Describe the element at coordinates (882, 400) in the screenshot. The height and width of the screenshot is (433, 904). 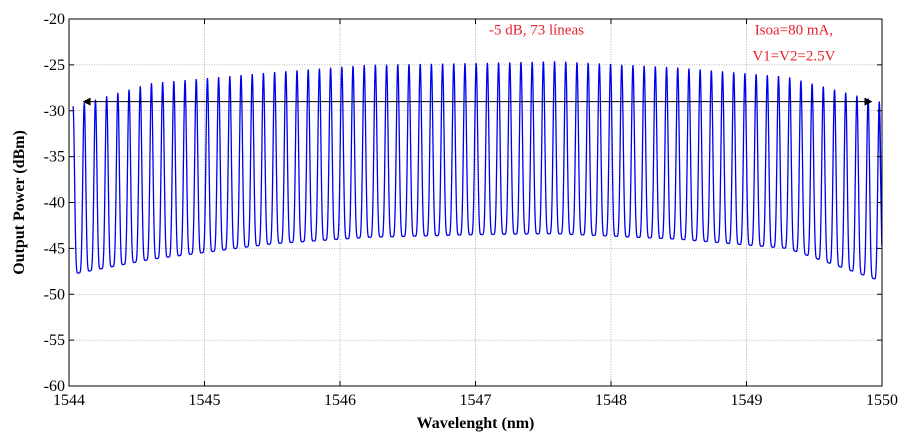
I see `x-tick-label: 1550` at that location.